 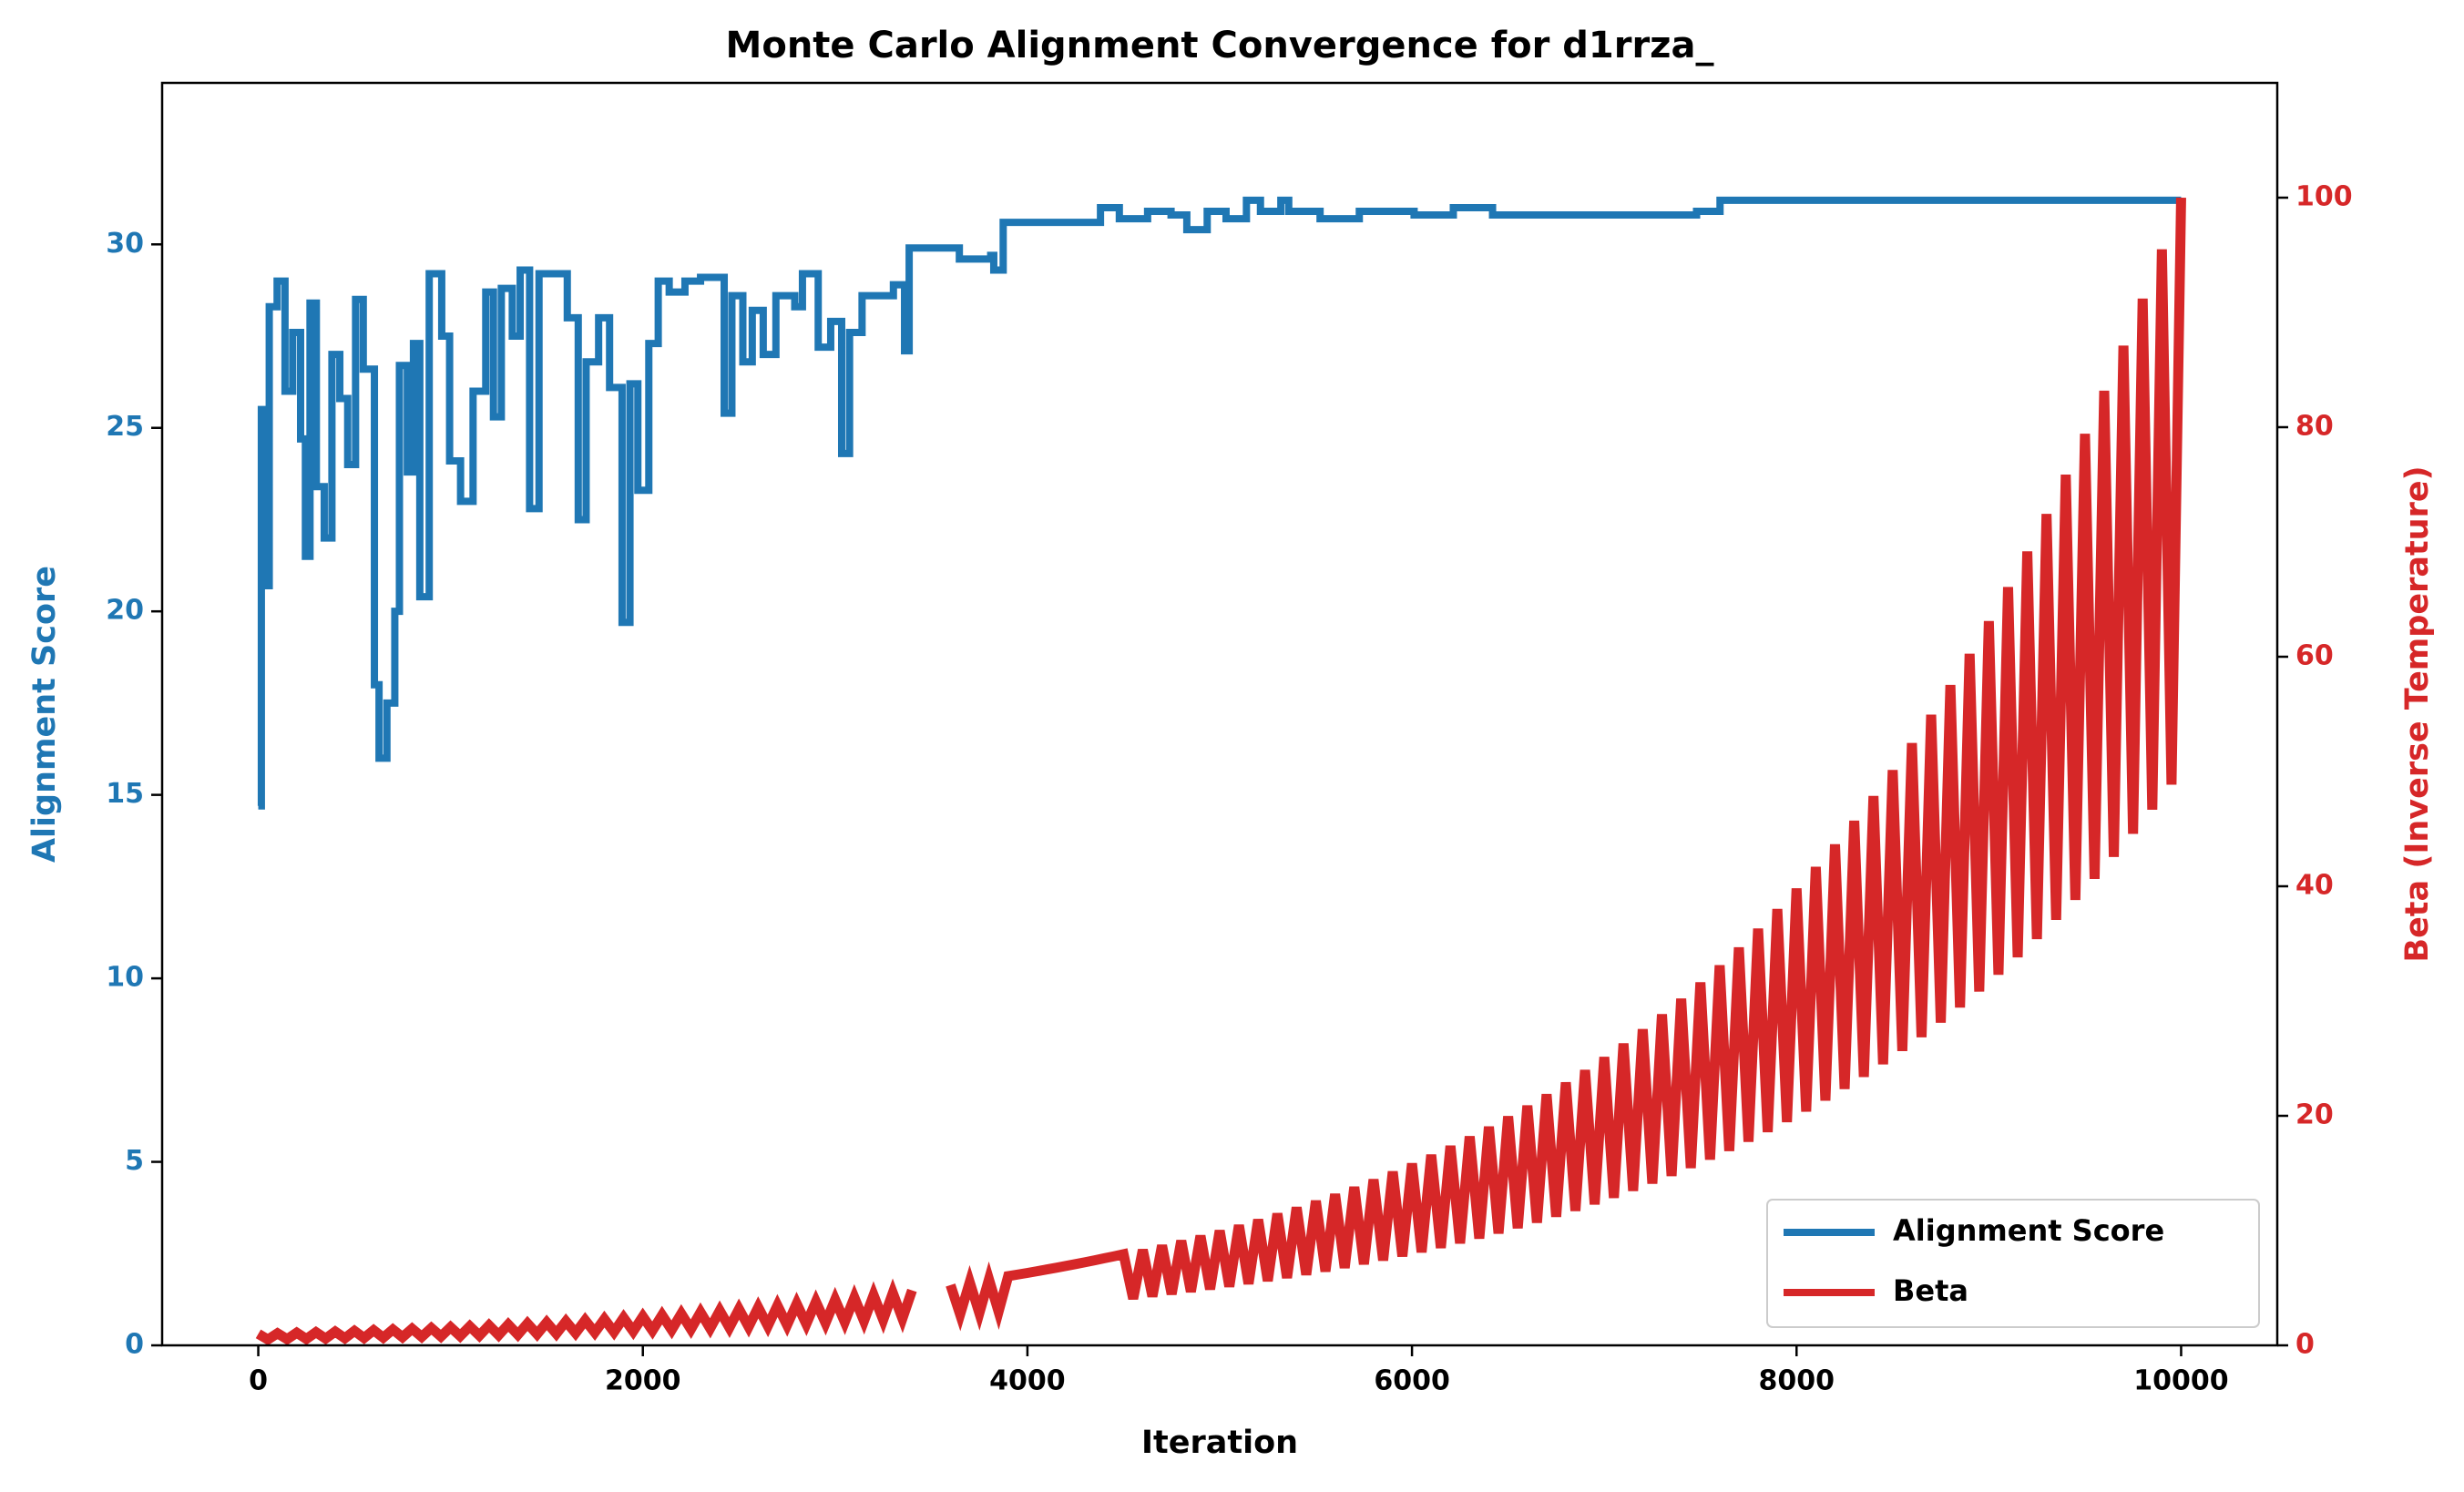 I want to click on x-tick-label: 6000, so click(x=1412, y=1381).